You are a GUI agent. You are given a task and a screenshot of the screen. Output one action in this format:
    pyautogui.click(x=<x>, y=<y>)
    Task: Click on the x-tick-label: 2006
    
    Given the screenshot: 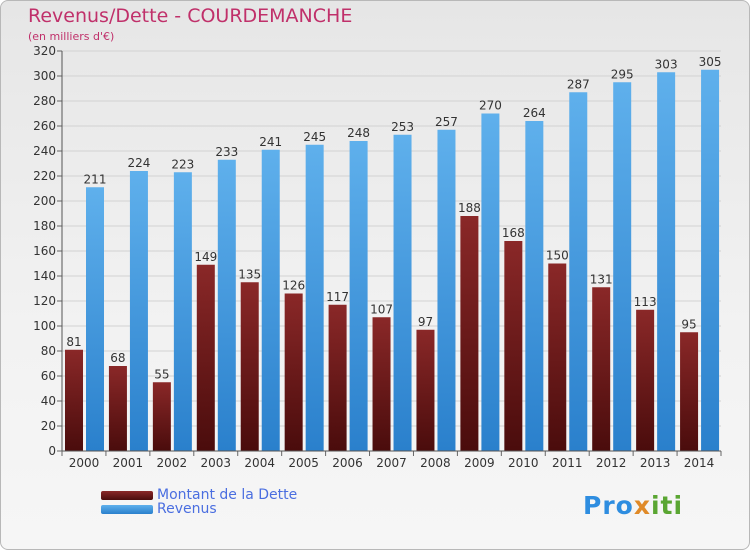 What is the action you would take?
    pyautogui.click(x=347, y=463)
    